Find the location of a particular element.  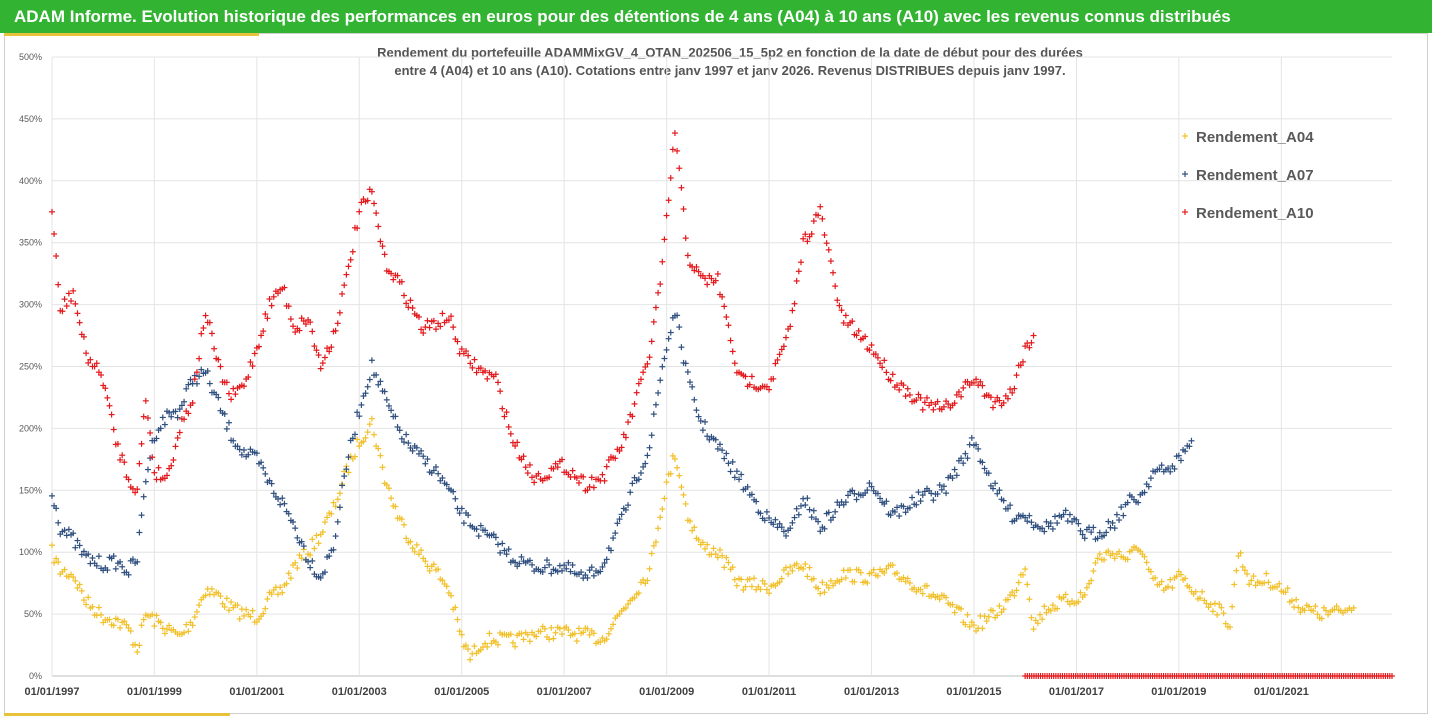

accent-bar-bottom is located at coordinates (117, 714).